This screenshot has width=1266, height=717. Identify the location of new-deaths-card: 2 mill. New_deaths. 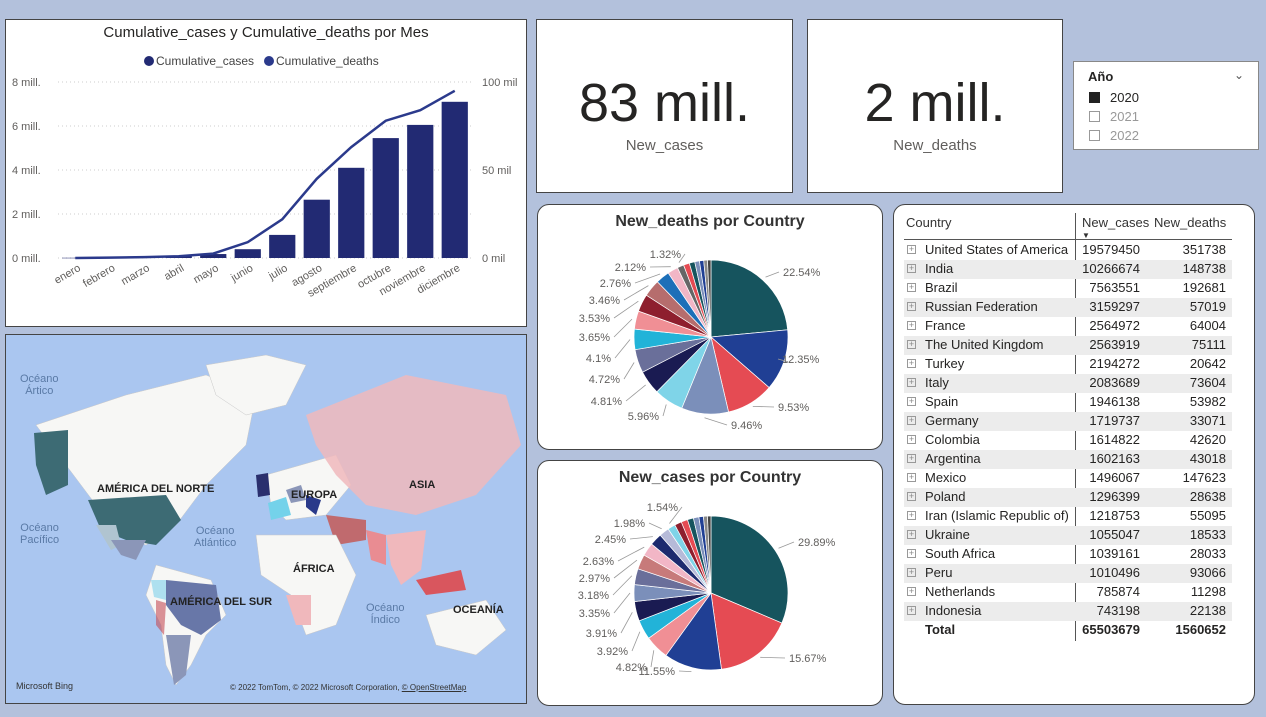
(935, 106).